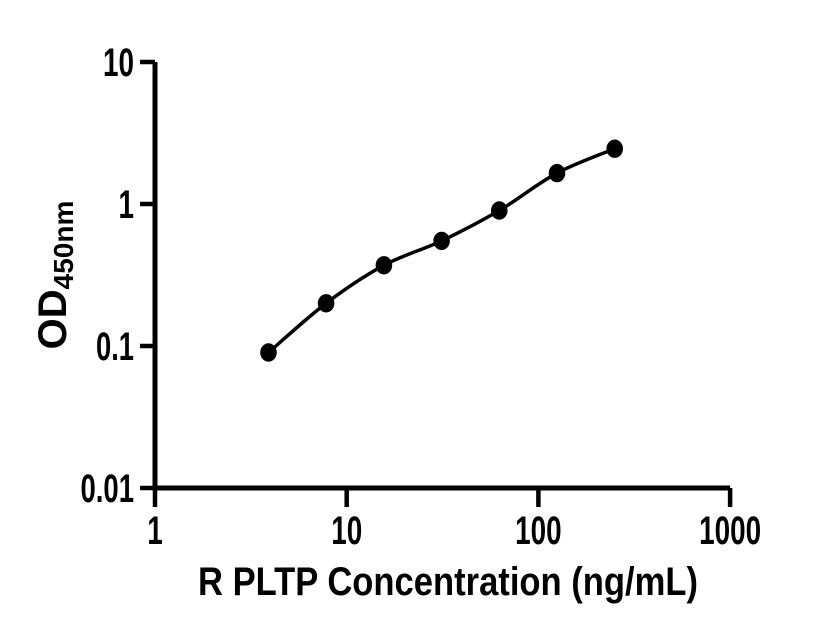 Image resolution: width=816 pixels, height=640 pixels. Describe the element at coordinates (538, 531) in the screenshot. I see `x-tick-label: 100` at that location.